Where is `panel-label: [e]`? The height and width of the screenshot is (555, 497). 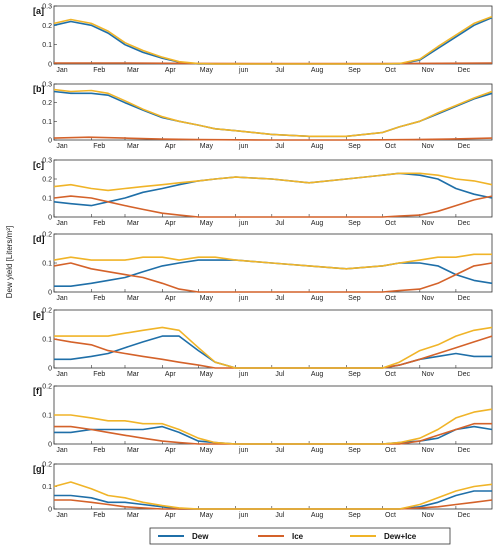
panel-label: [e] is located at coordinates (38, 315).